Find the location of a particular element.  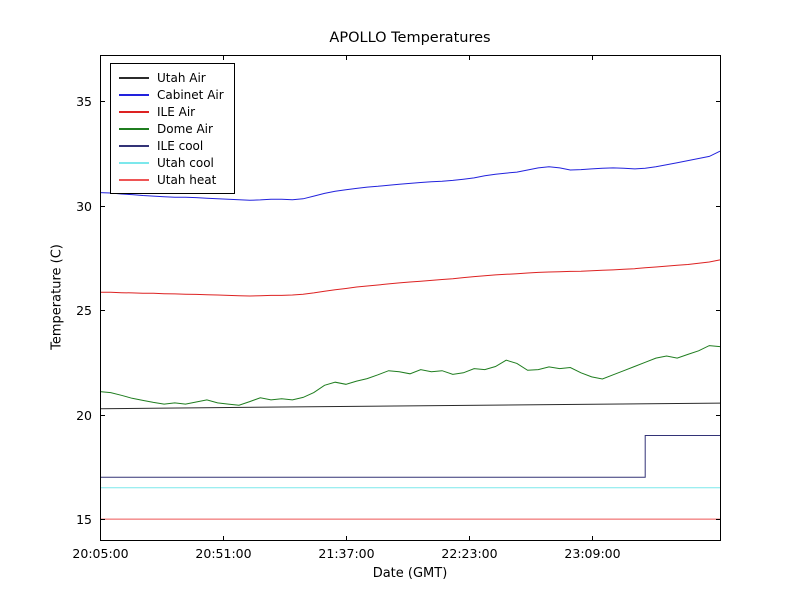

x-axis-label: Date (GMT) is located at coordinates (410, 573).